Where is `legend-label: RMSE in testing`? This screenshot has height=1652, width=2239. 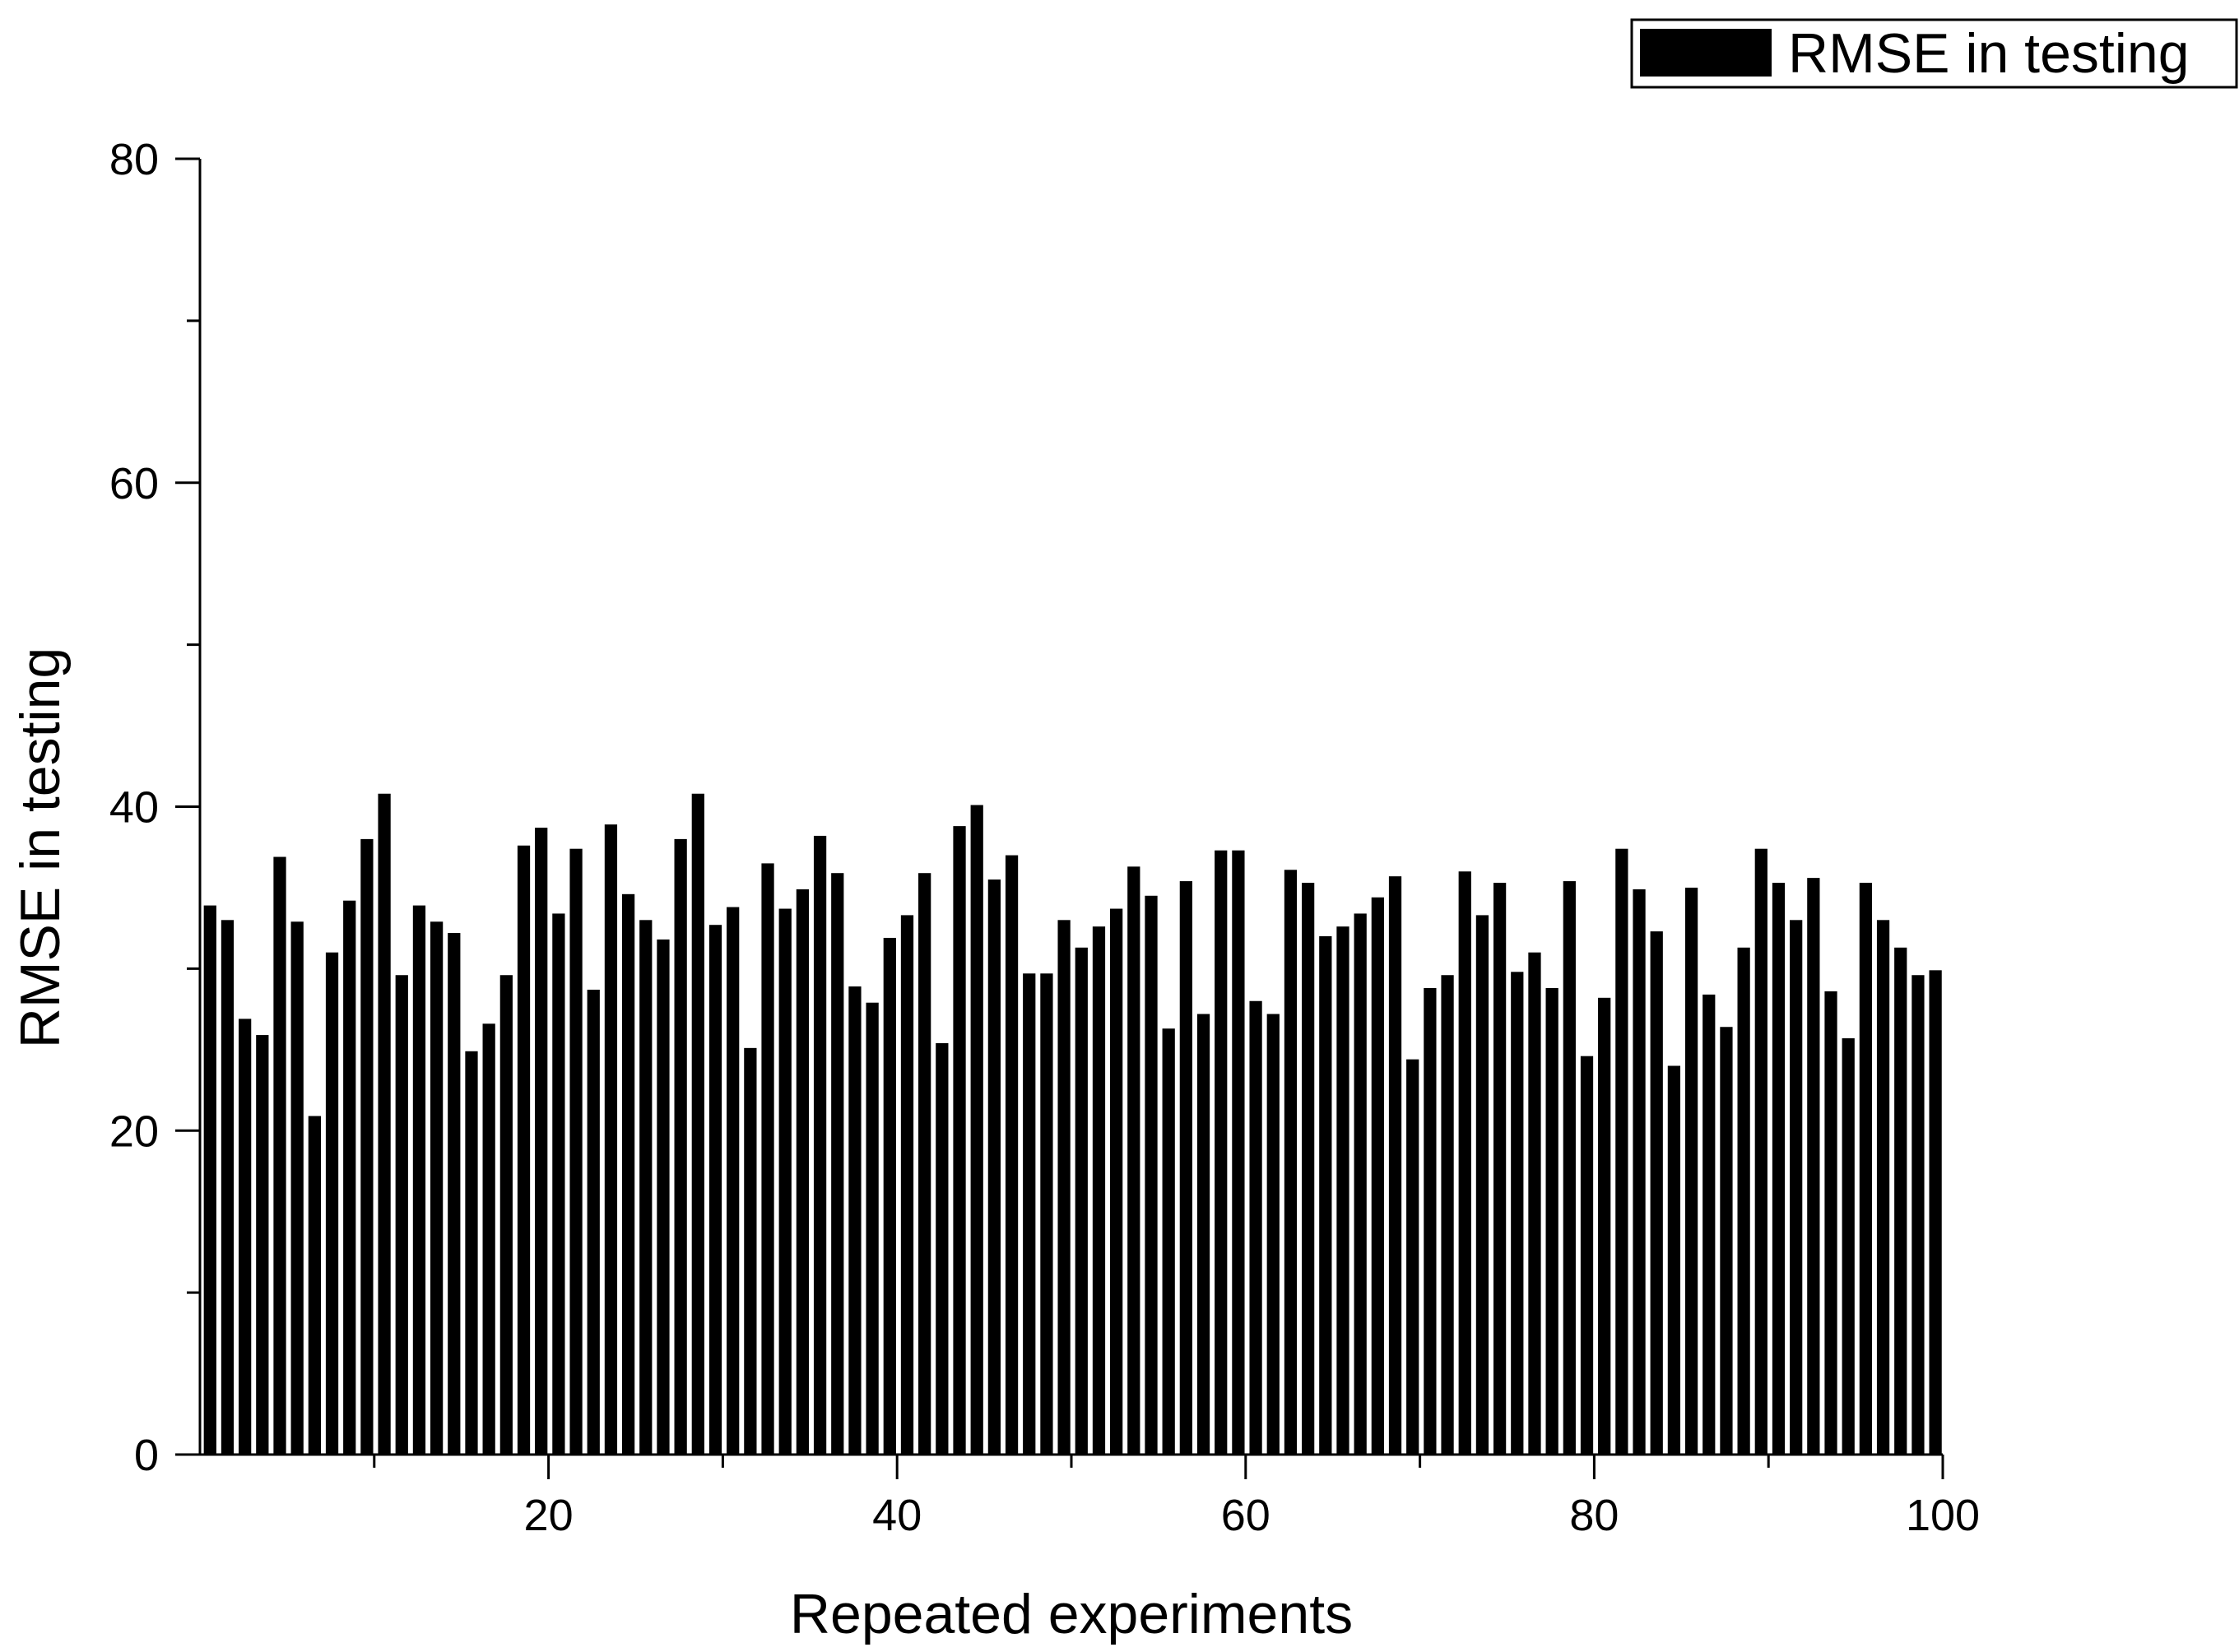
legend-label: RMSE in testing is located at coordinates (1989, 53).